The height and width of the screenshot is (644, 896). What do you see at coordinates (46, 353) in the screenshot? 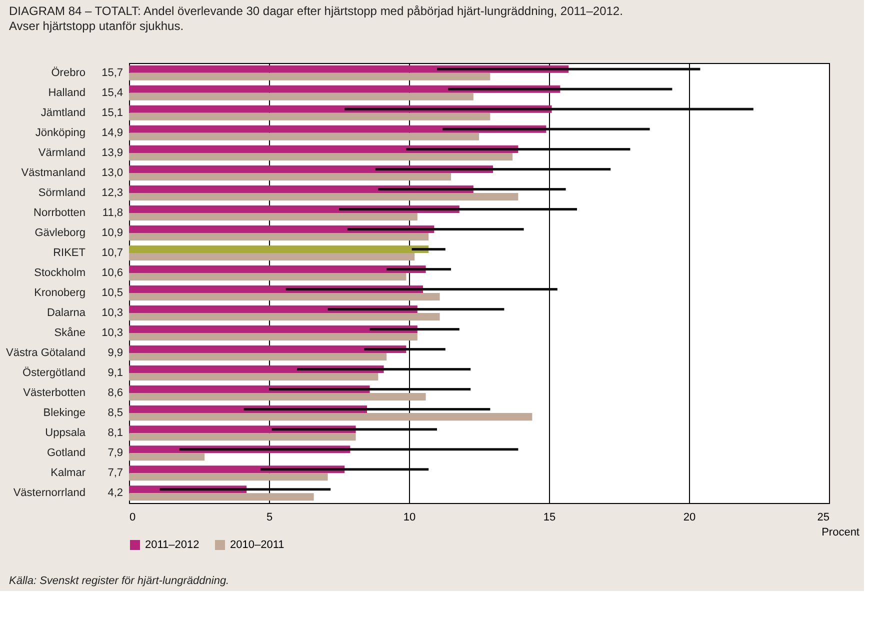
I see `y-tick-label: Västra Götaland` at bounding box center [46, 353].